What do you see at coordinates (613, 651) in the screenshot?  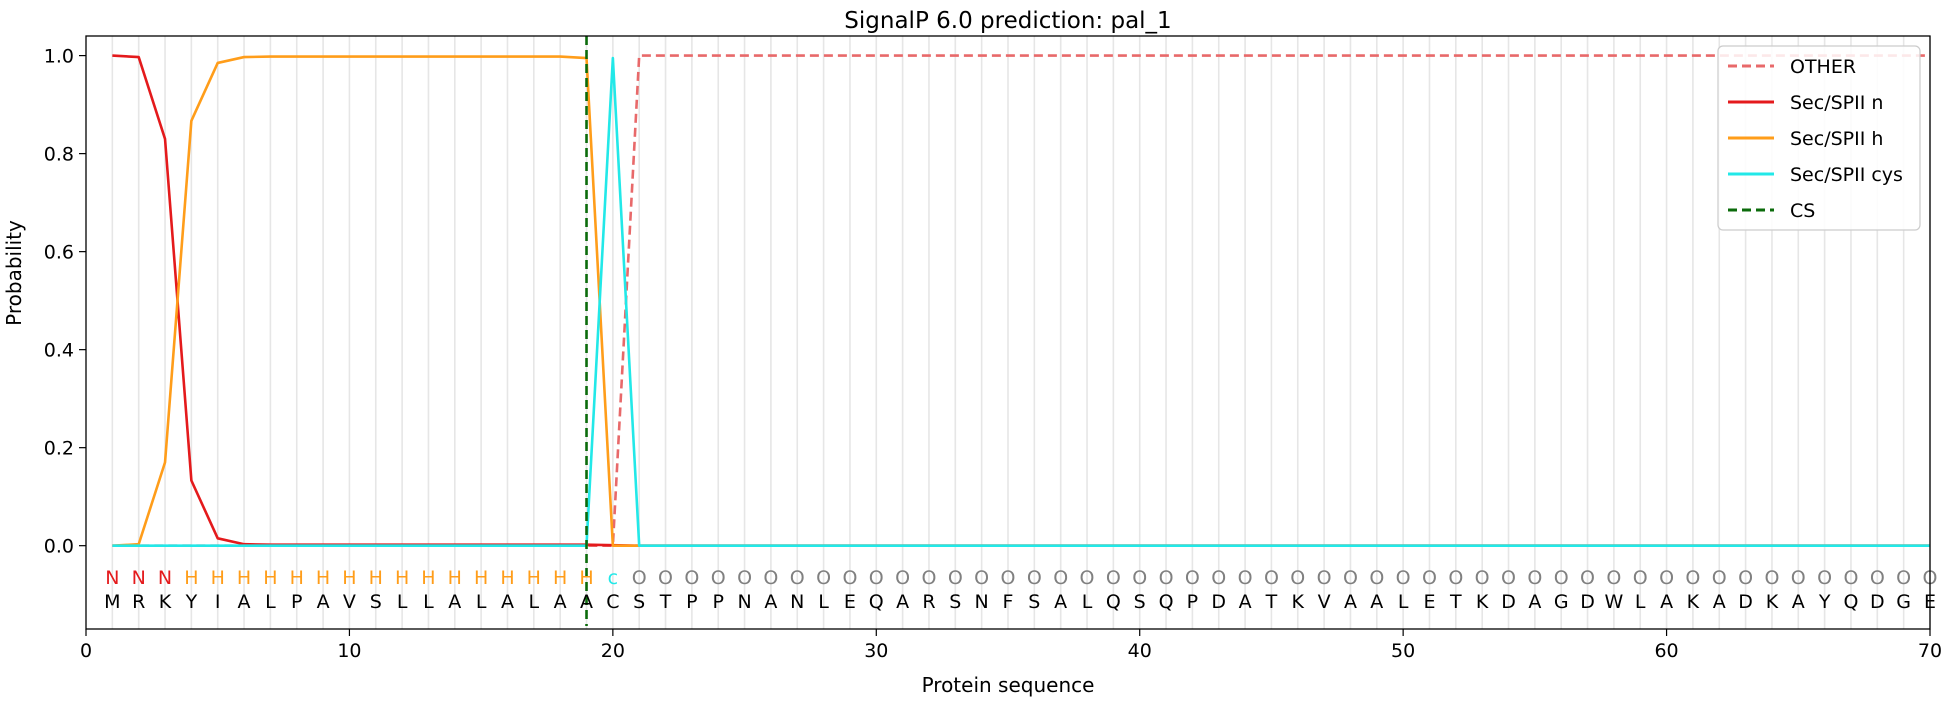 I see `x-tick-label: 20` at bounding box center [613, 651].